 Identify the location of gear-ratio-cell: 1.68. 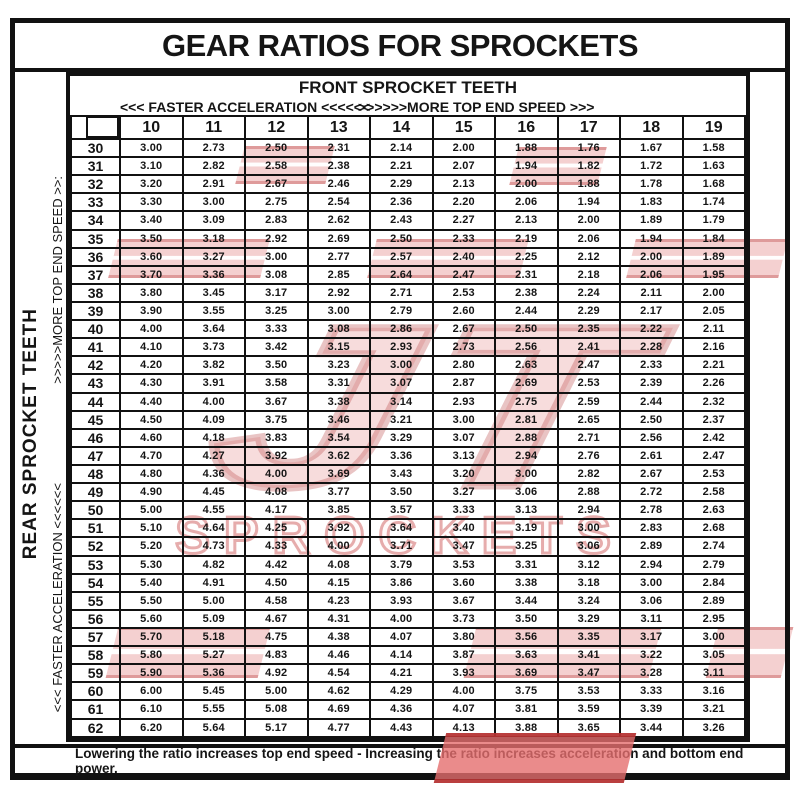
(713, 184).